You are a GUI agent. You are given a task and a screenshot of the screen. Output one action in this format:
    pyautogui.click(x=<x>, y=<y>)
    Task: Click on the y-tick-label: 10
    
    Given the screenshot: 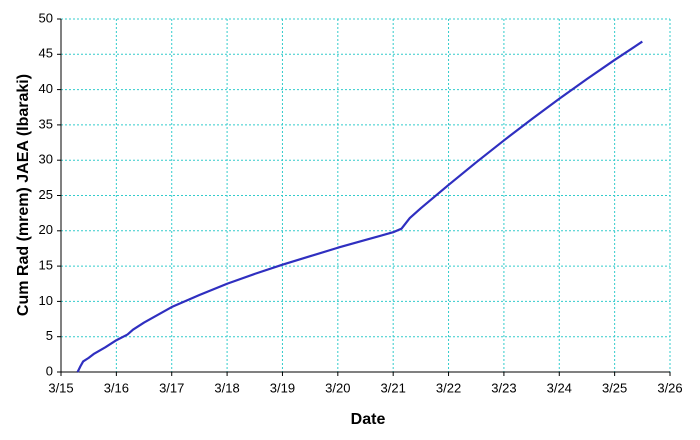 What is the action you would take?
    pyautogui.click(x=46, y=300)
    